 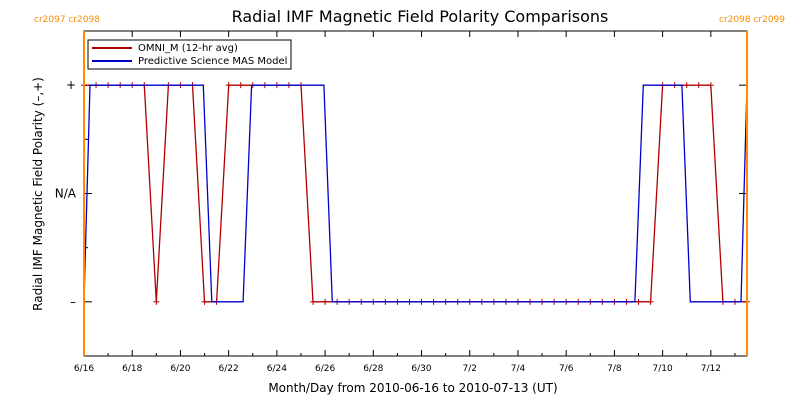 What do you see at coordinates (229, 369) in the screenshot?
I see `x-tick-label-3: 6/22` at bounding box center [229, 369].